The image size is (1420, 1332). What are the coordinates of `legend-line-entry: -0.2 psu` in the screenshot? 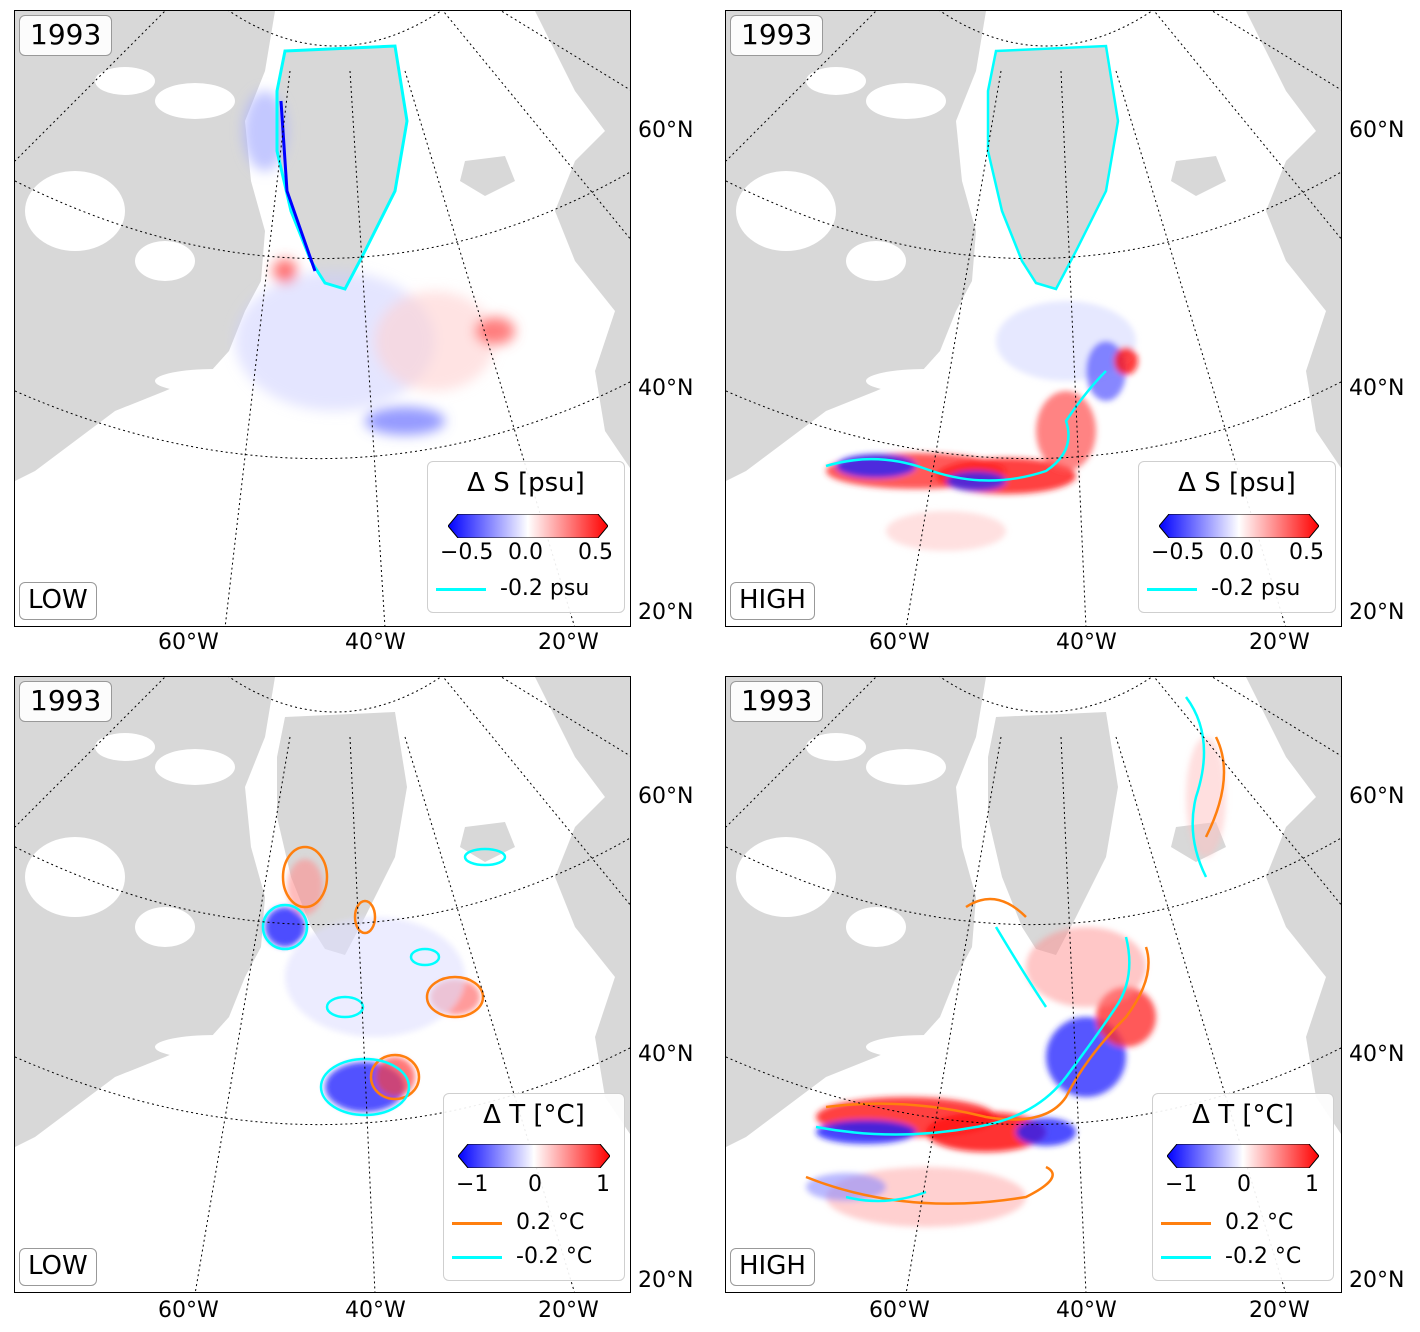 It's located at (1223, 588).